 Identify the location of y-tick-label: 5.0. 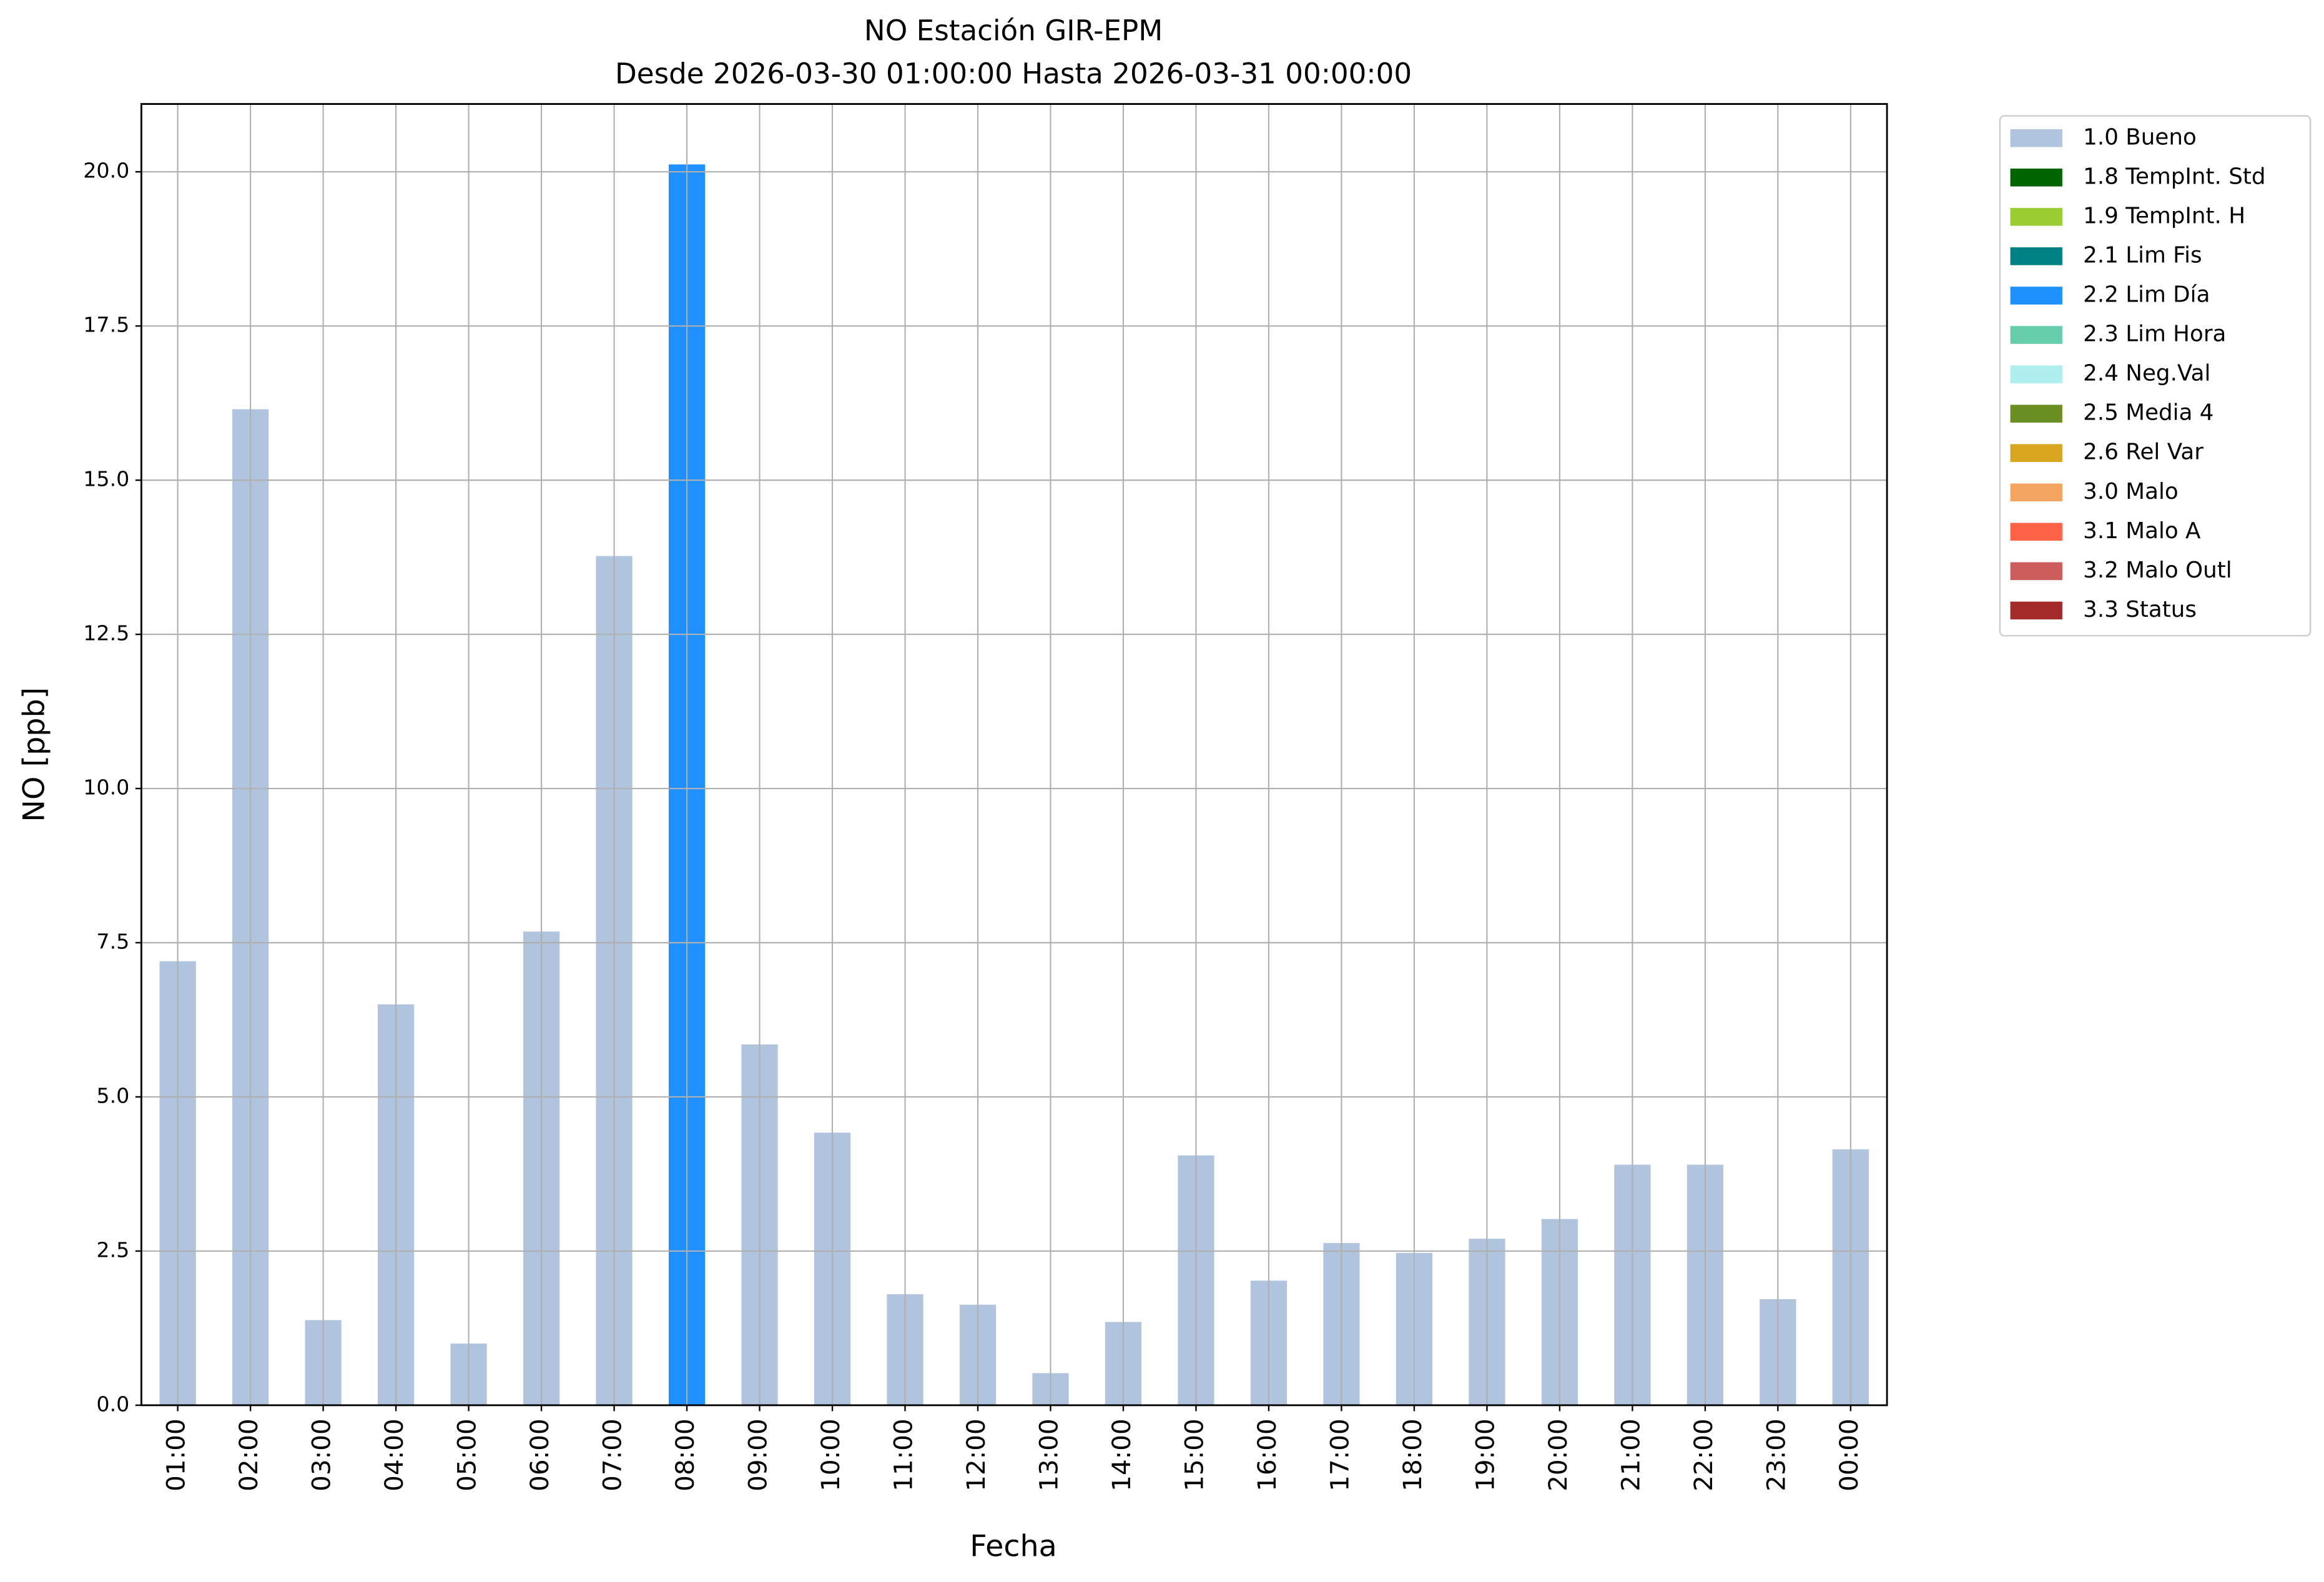
(112, 1095).